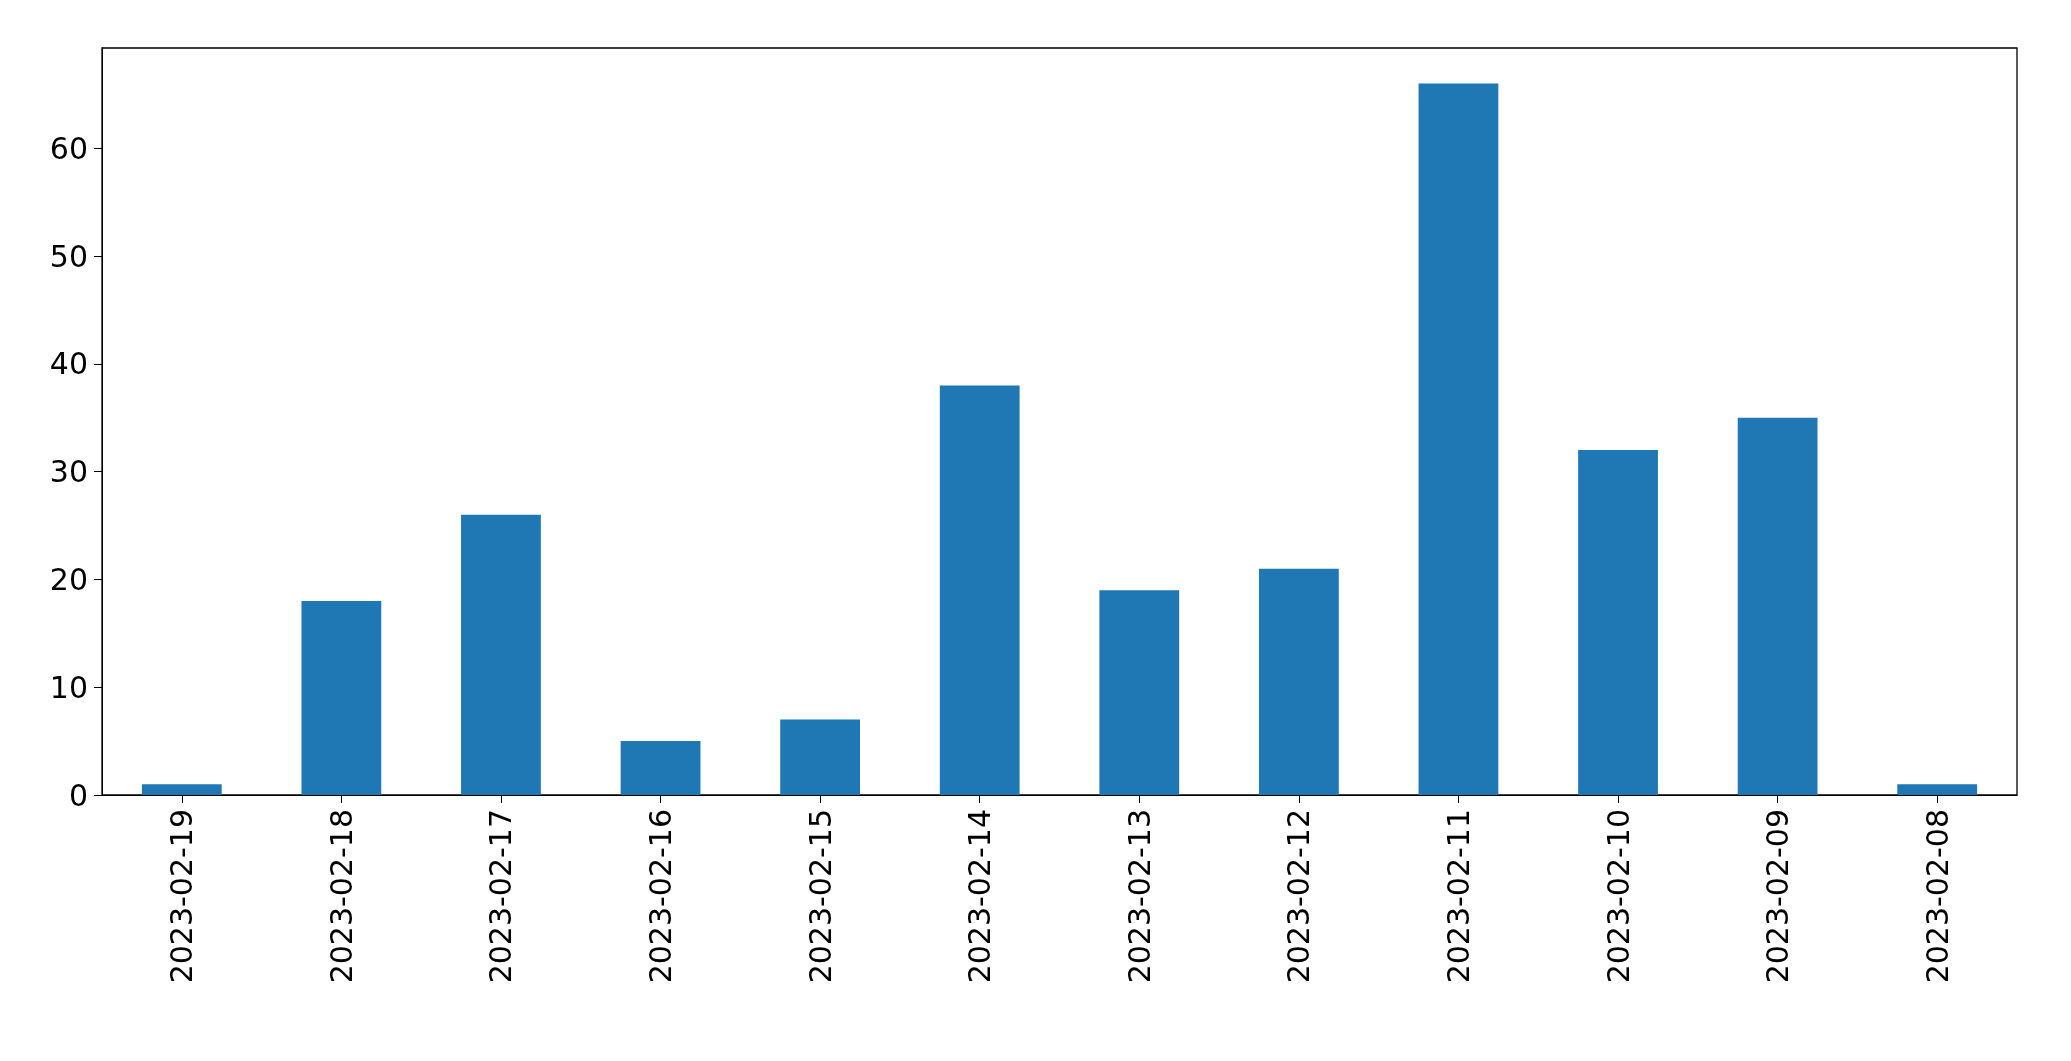 Image resolution: width=2071 pixels, height=1061 pixels. I want to click on x-tick-label: 2023-02-08, so click(1937, 896).